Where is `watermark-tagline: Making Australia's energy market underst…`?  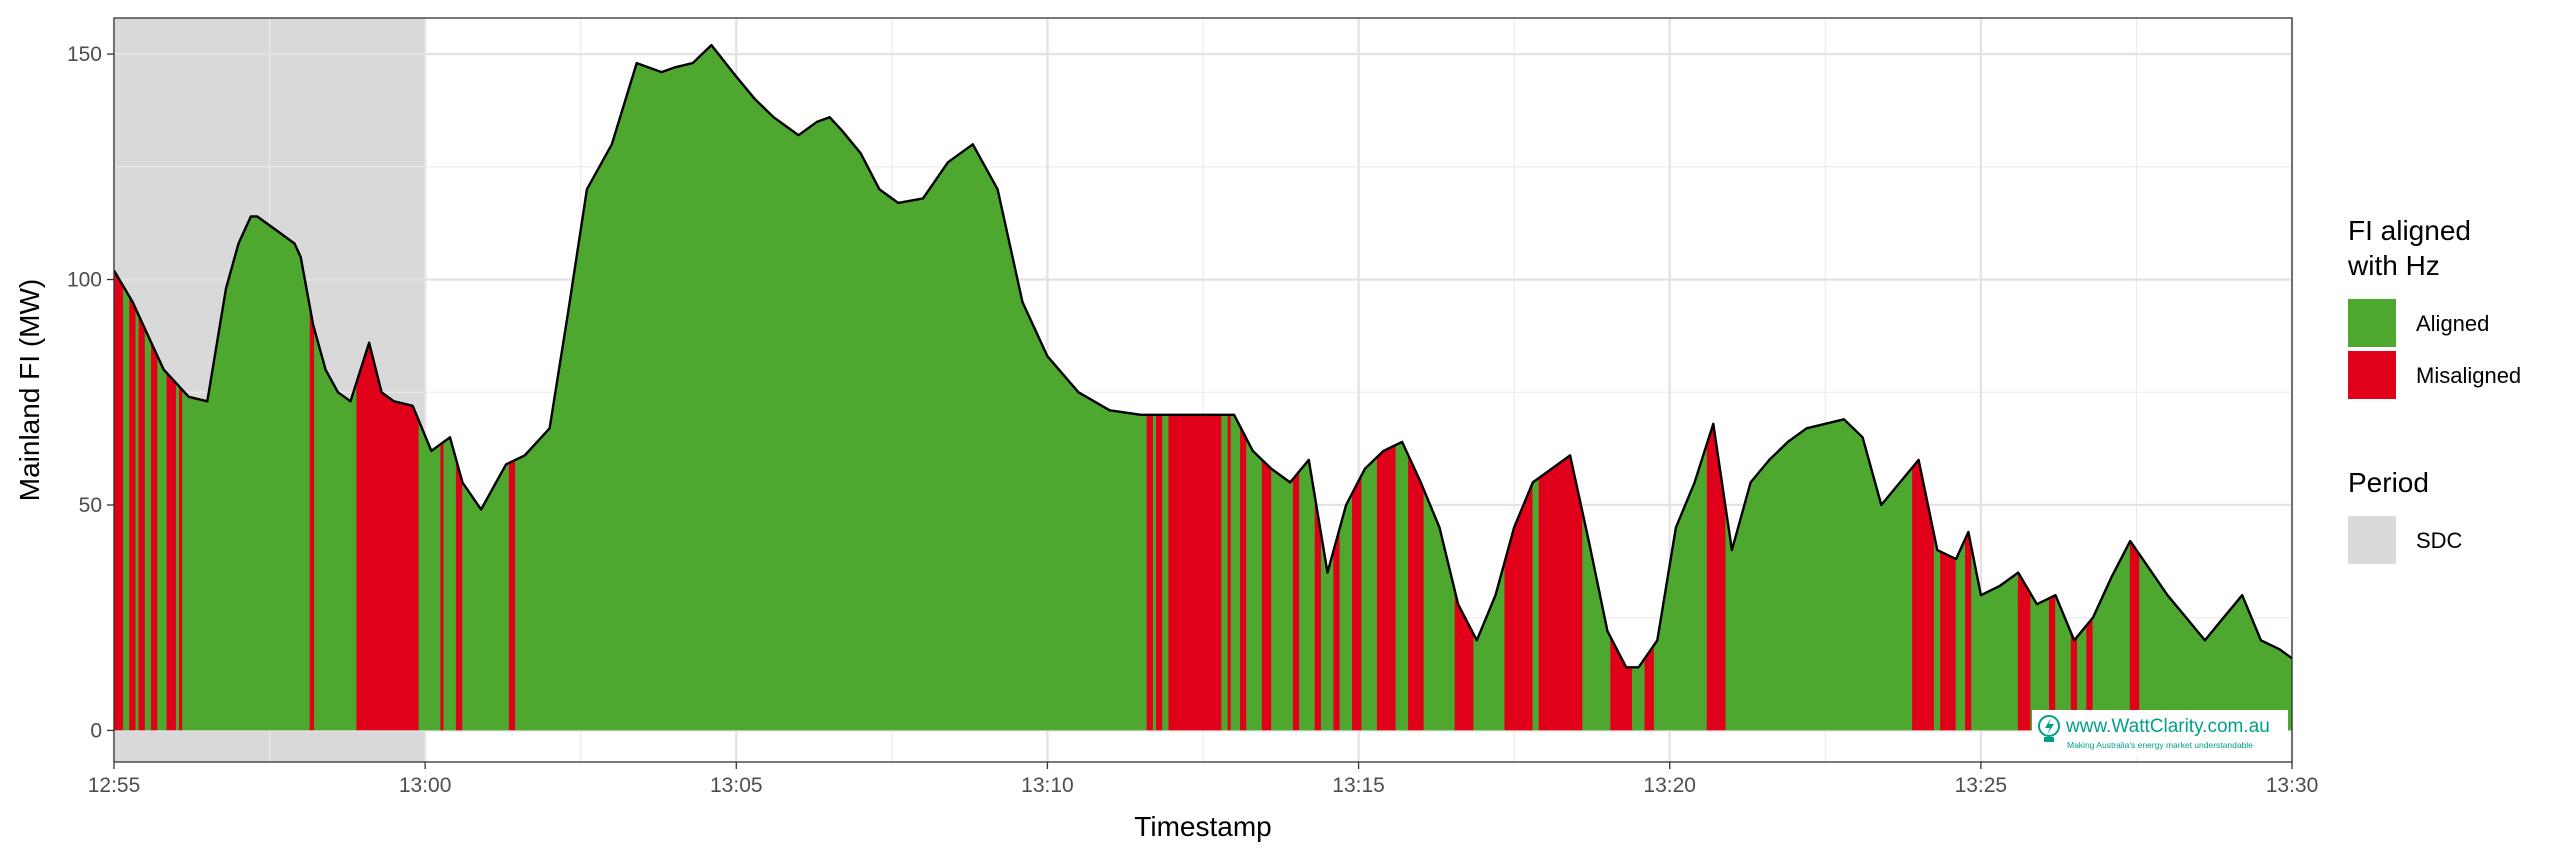
watermark-tagline: Making Australia's energy market underst… is located at coordinates (2160, 745).